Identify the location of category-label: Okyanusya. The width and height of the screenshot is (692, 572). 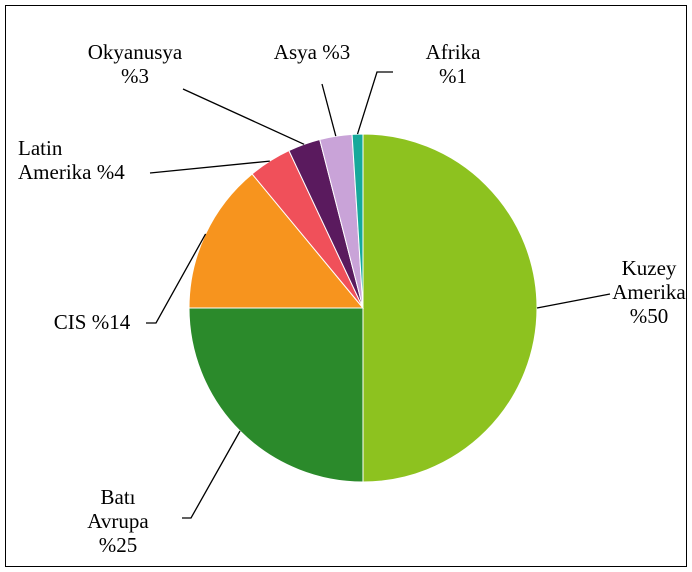
(135, 52).